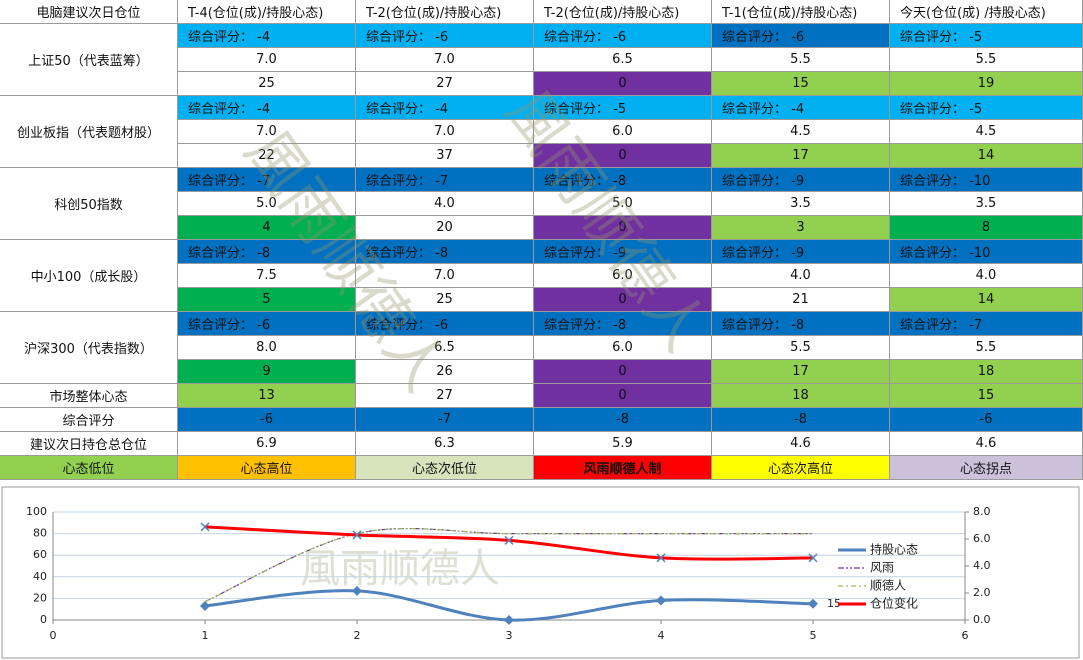 This screenshot has height=660, width=1083. I want to click on y2-tick-label: 4.0, so click(982, 565).